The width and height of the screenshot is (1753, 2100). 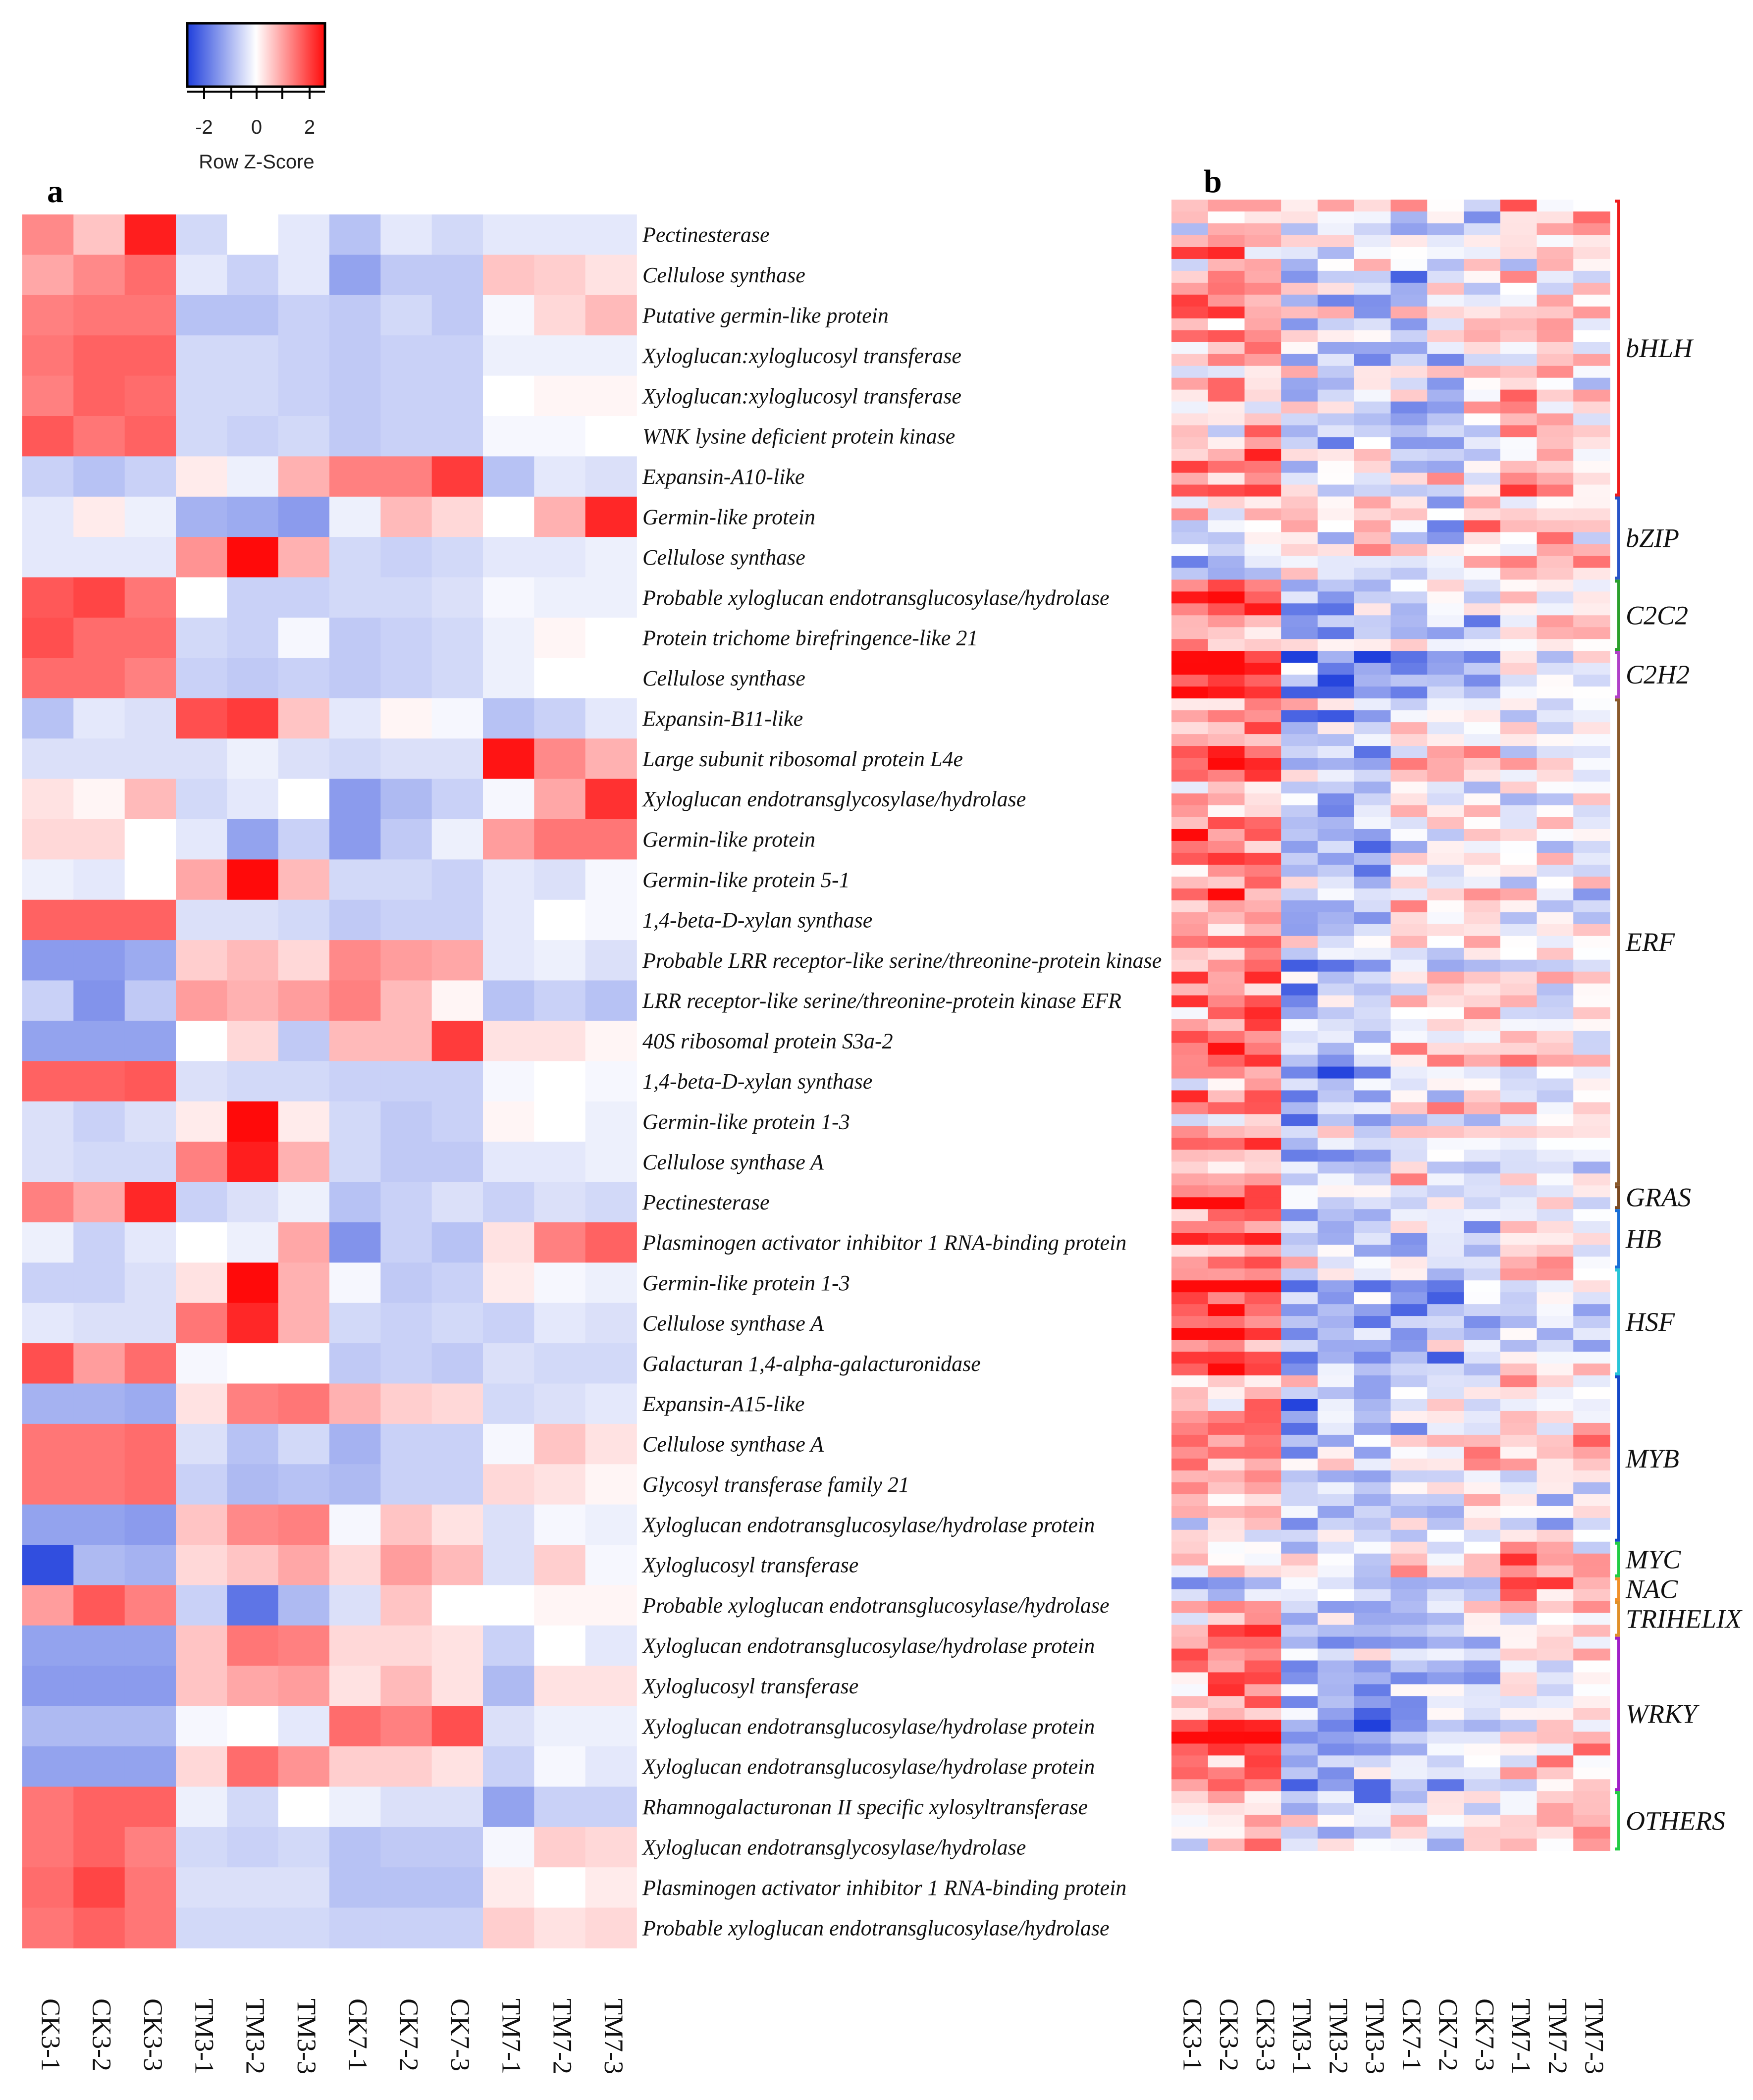 I want to click on heatmap-b-column-label: CK7-3, so click(x=1485, y=2034).